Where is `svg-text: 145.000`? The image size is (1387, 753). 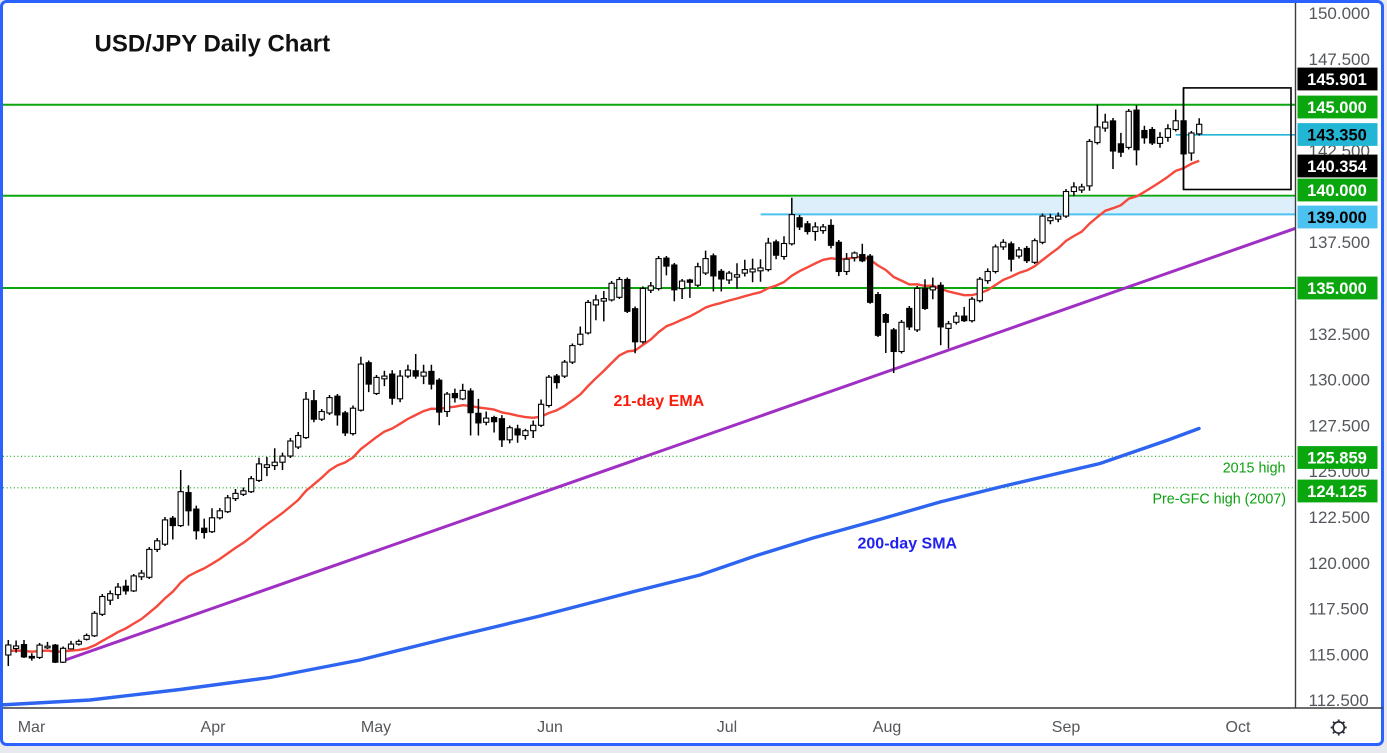
svg-text: 145.000 is located at coordinates (1337, 108).